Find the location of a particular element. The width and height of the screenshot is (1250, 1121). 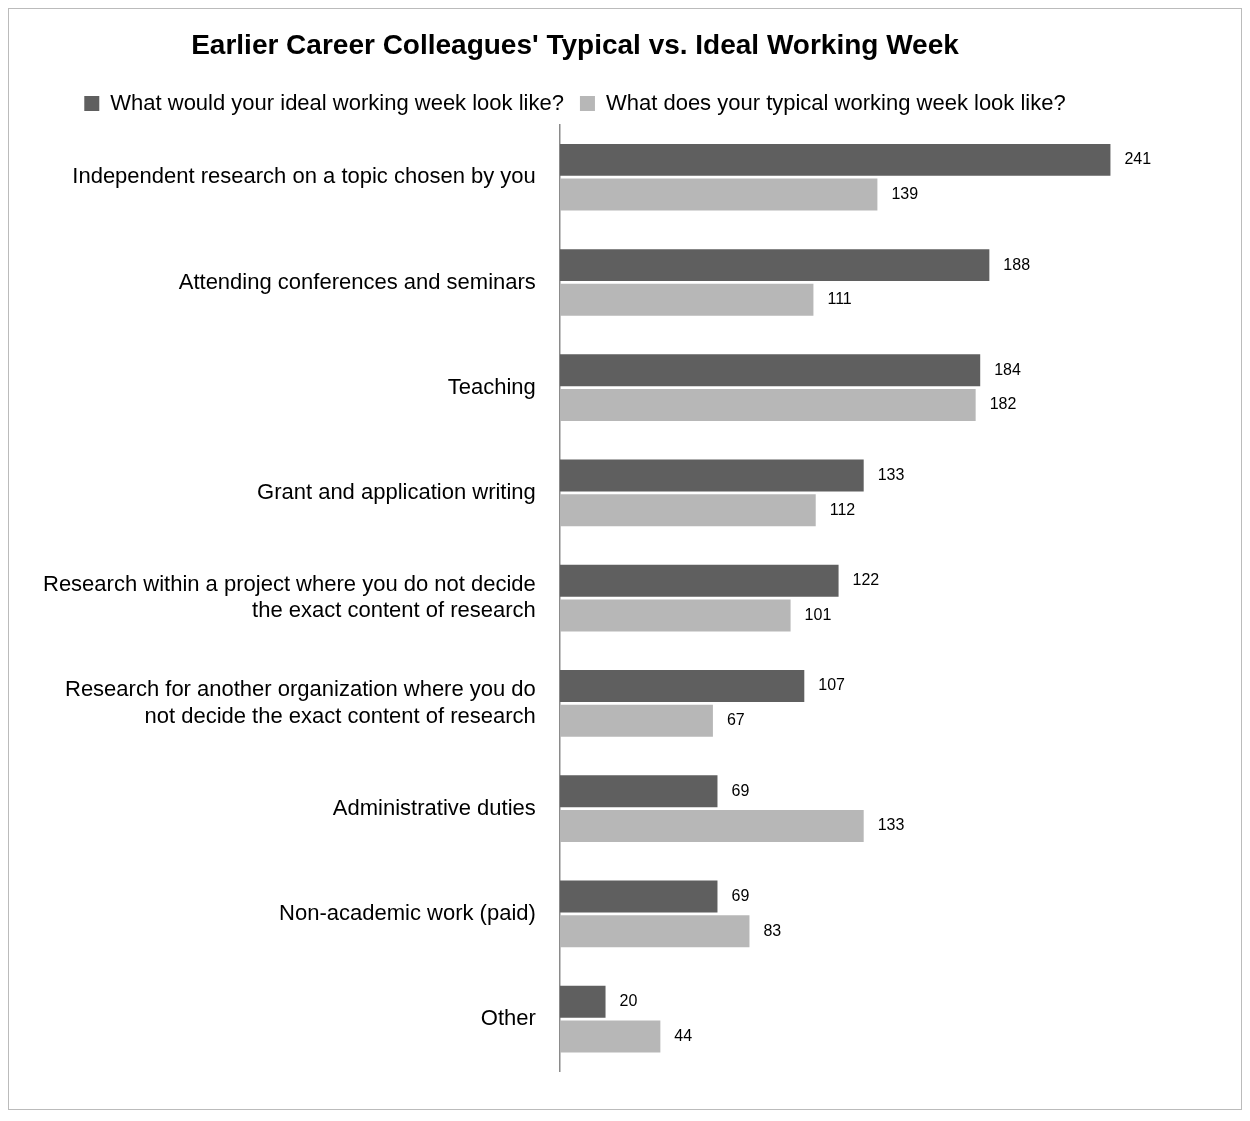

data-label: 139 is located at coordinates (905, 193).